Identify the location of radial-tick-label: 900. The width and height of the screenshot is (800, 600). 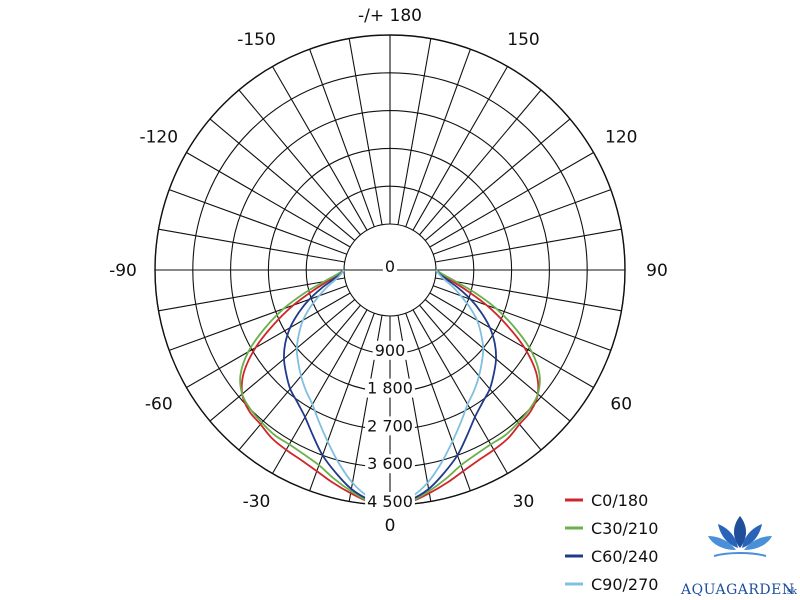
(390, 350).